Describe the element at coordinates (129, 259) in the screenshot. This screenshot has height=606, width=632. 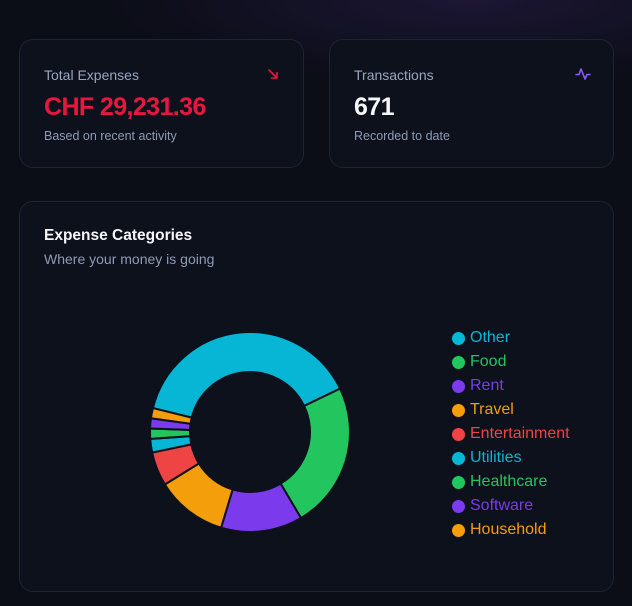
I see `expense-categories-subtitle: Where your money is going` at that location.